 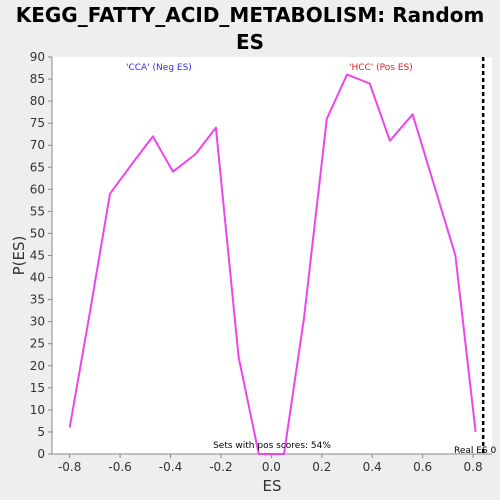 I want to click on y-tick-label: 60, so click(x=37, y=189).